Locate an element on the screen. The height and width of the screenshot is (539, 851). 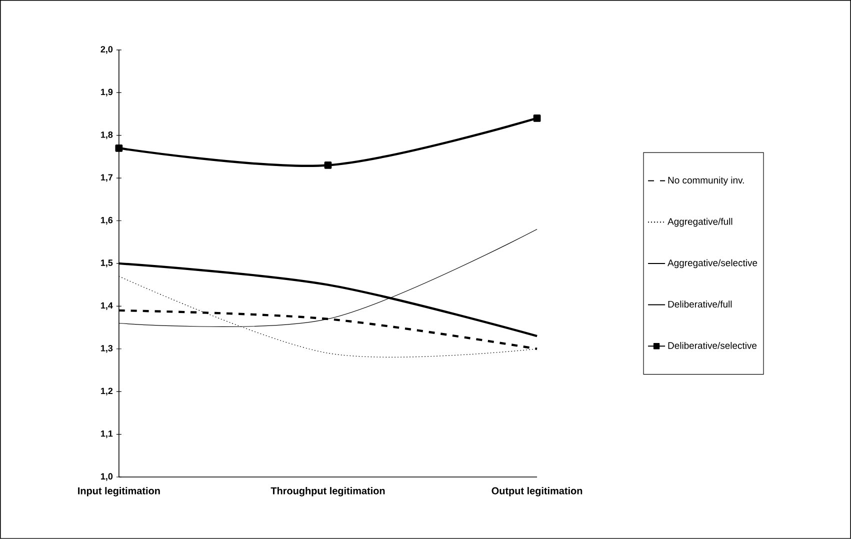
y-tick-label: 1,0 is located at coordinates (107, 477).